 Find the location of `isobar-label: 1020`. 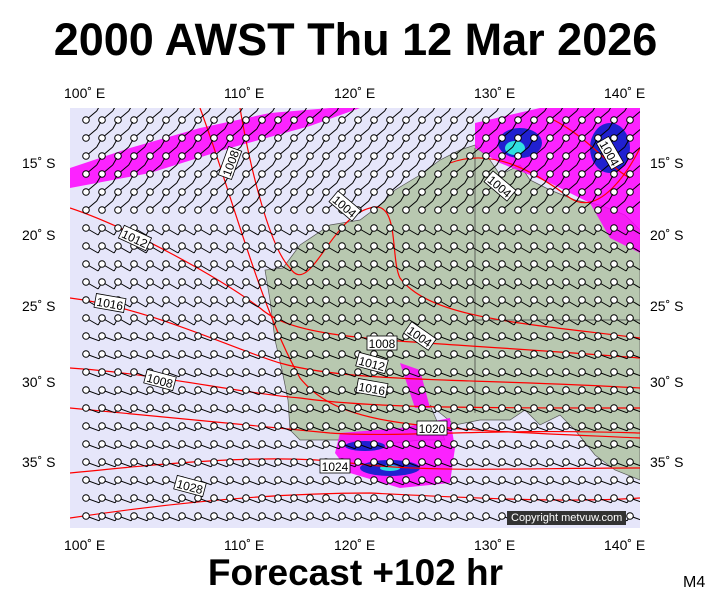

isobar-label: 1020 is located at coordinates (432, 428).